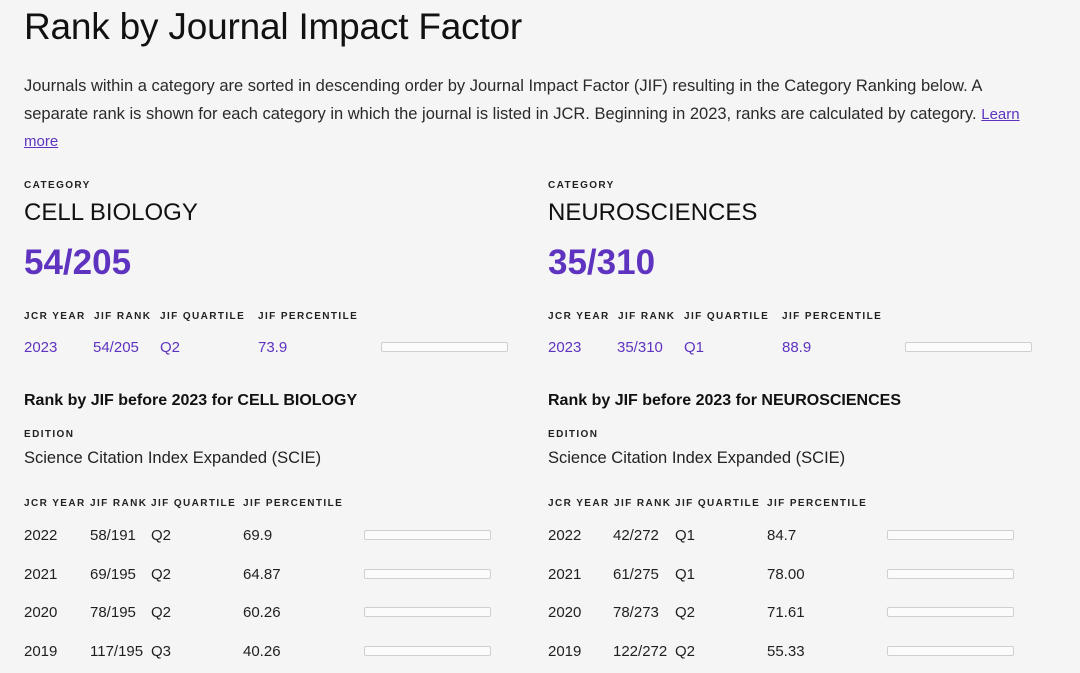 Image resolution: width=1080 pixels, height=673 pixels. I want to click on history-title: Rank by JIF before 2023 for CELL BIOLOGY, so click(191, 400).